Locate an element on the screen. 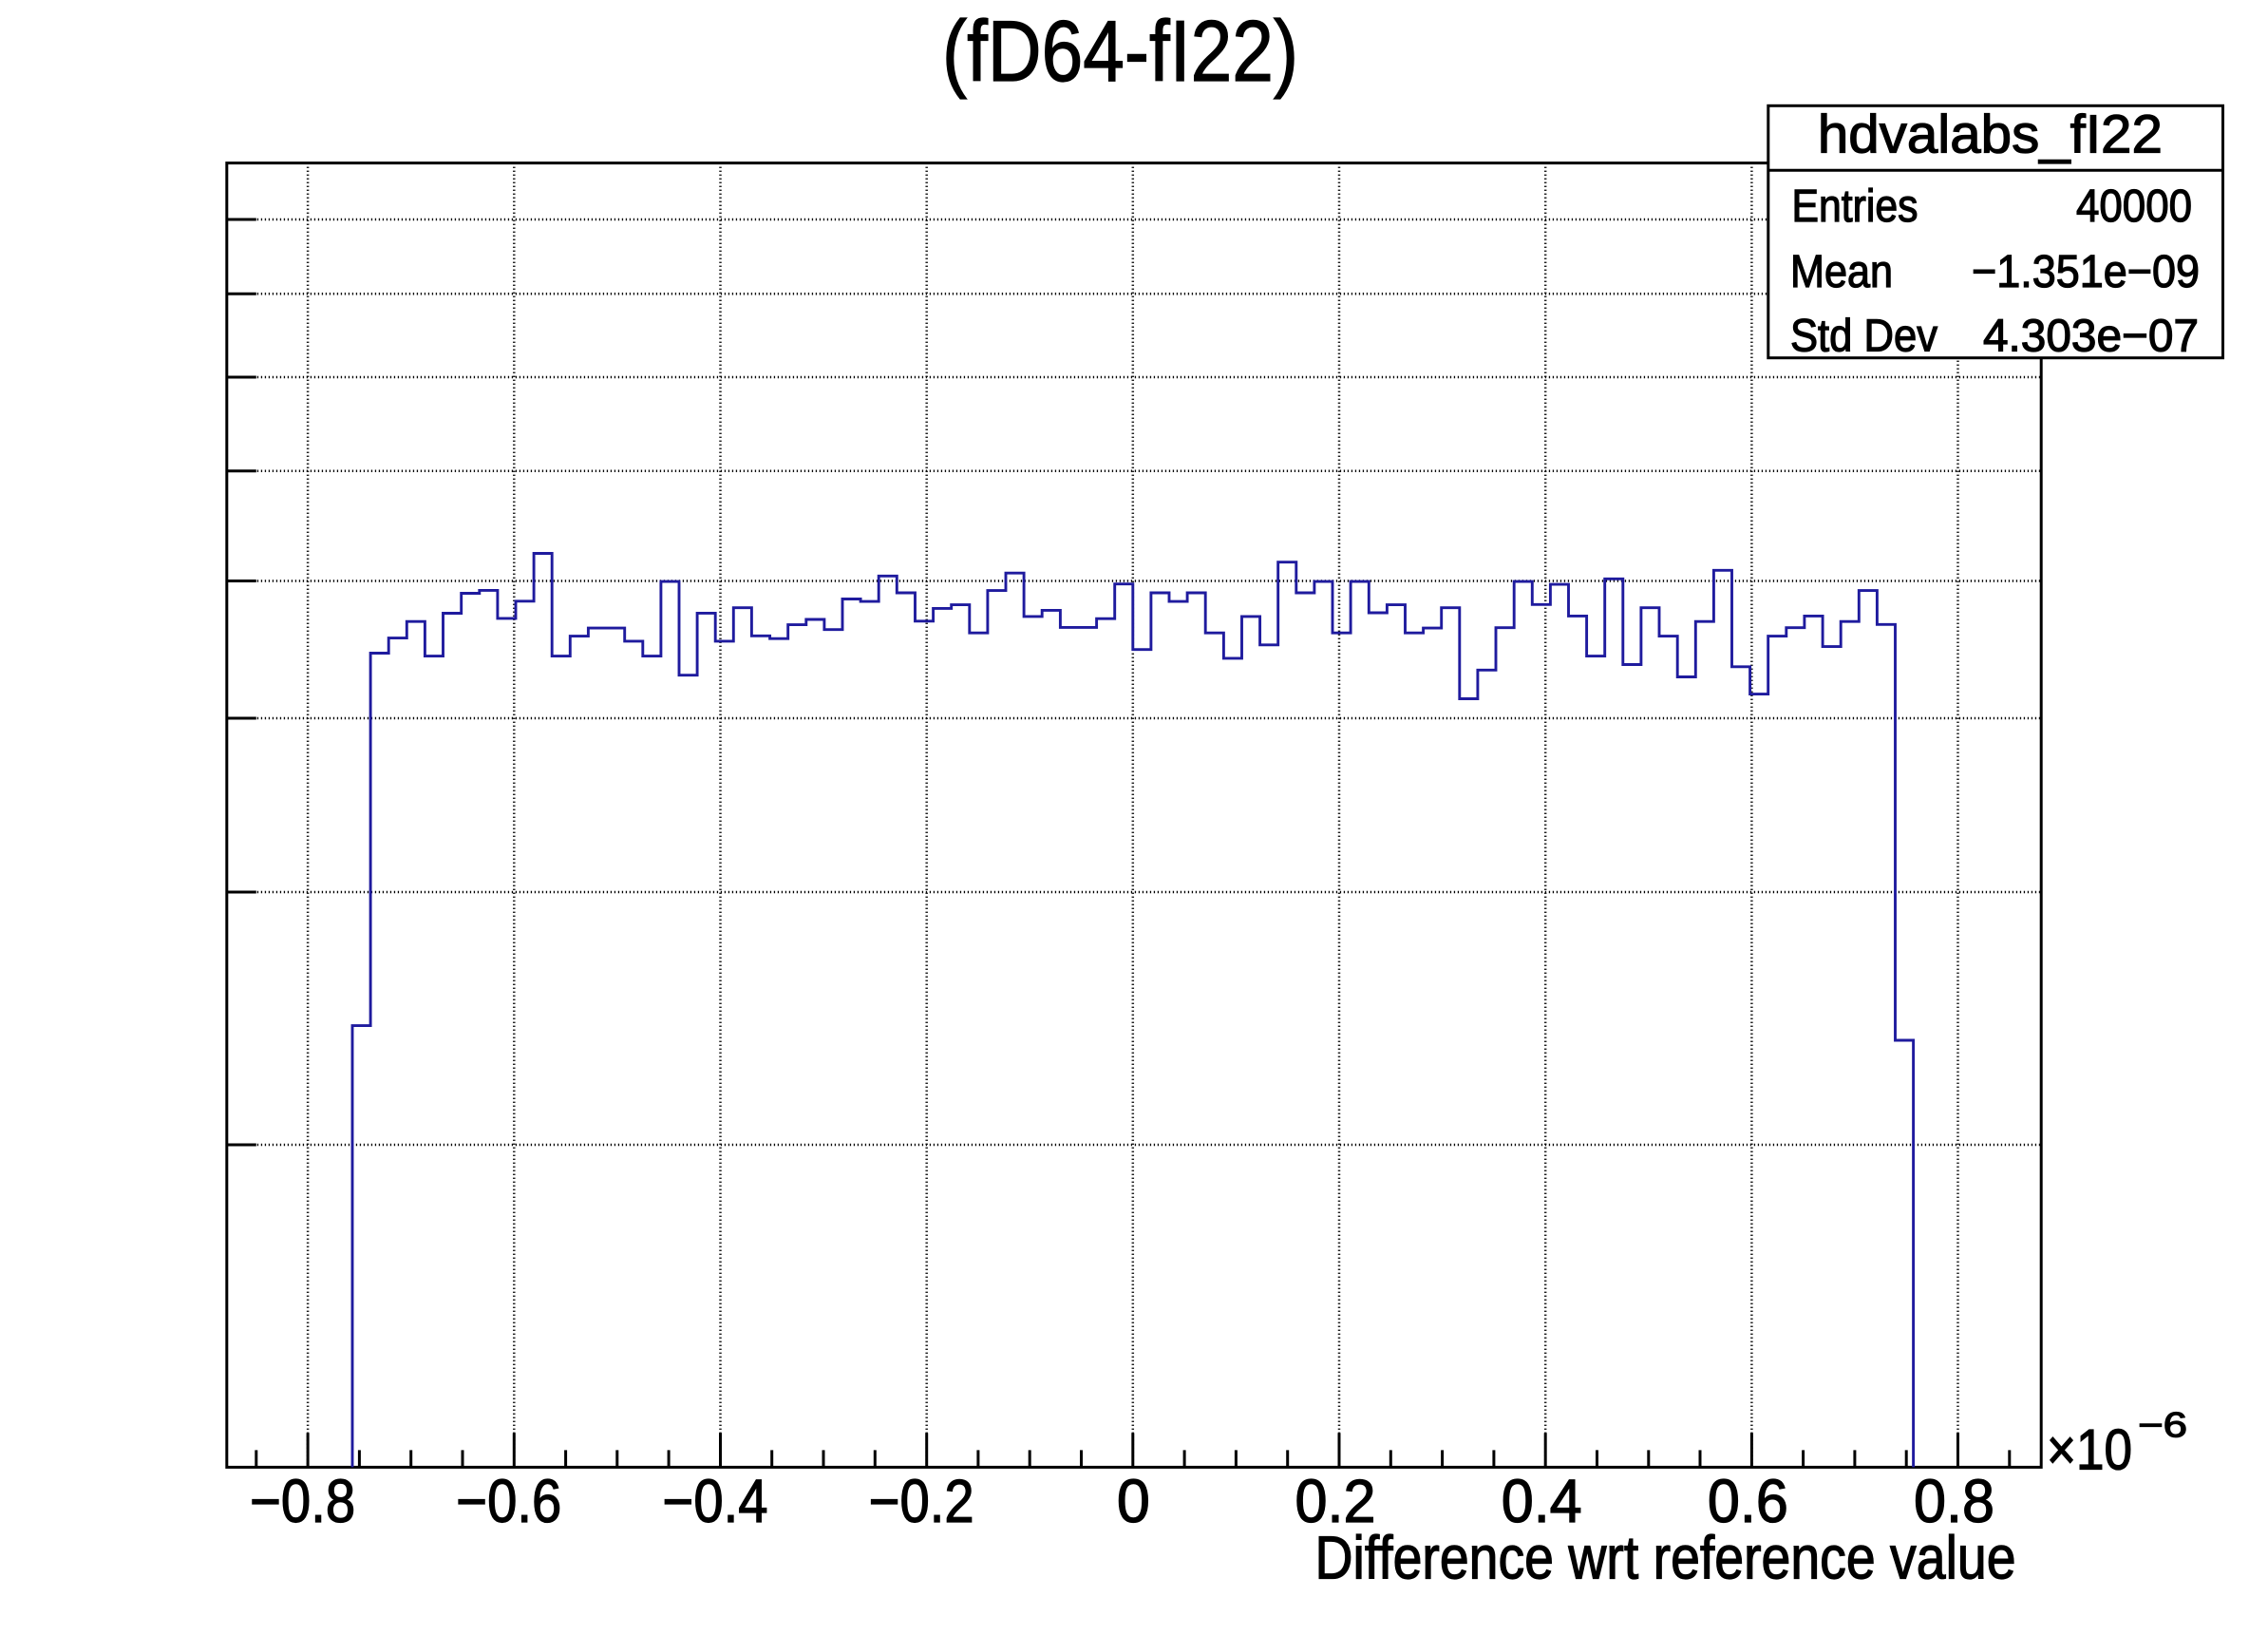  svg-text: −0.8 is located at coordinates (303, 1501).